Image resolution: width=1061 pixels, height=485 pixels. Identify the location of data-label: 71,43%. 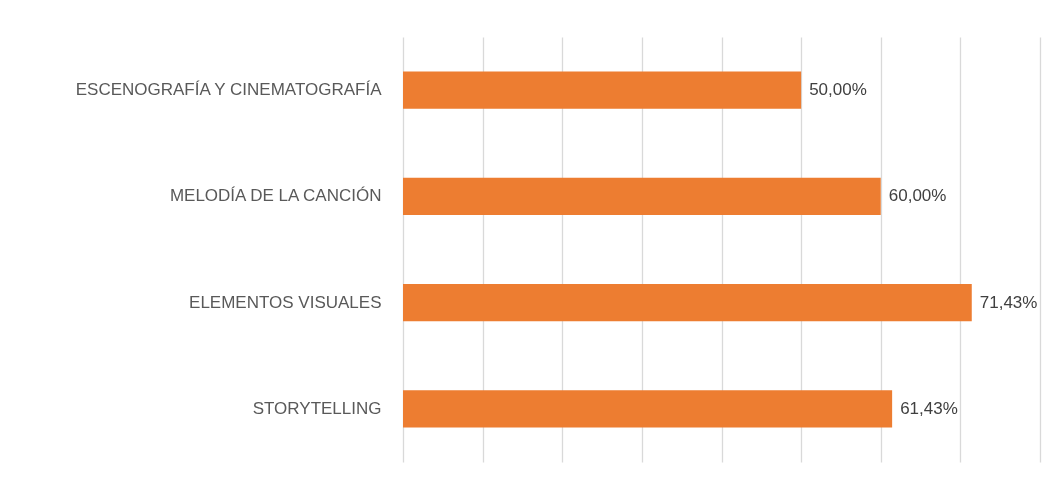
(1008, 302).